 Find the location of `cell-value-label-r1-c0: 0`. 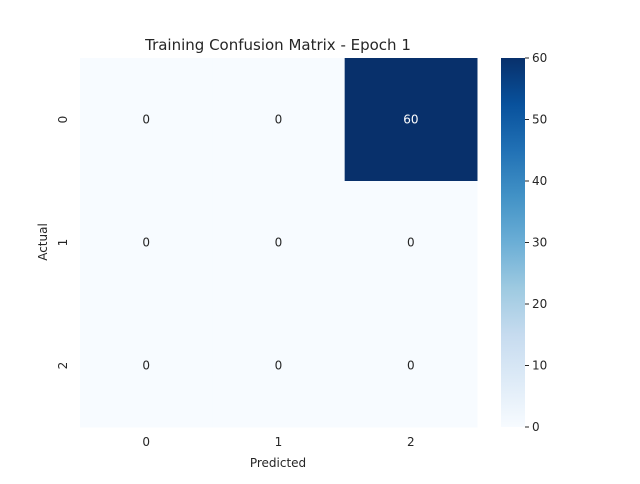

cell-value-label-r1-c0: 0 is located at coordinates (146, 243).